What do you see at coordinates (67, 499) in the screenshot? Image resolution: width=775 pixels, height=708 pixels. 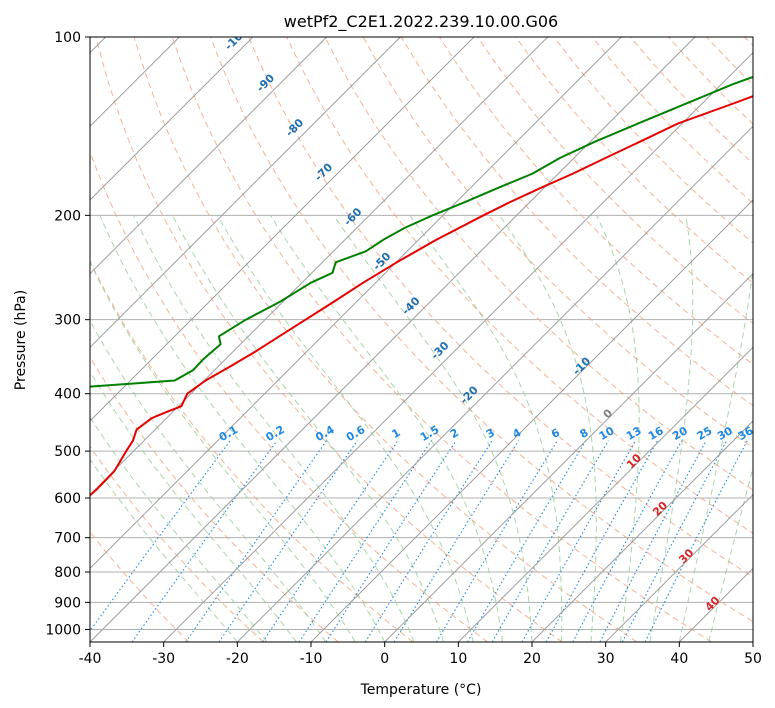 I see `y-tick-label: 600` at bounding box center [67, 499].